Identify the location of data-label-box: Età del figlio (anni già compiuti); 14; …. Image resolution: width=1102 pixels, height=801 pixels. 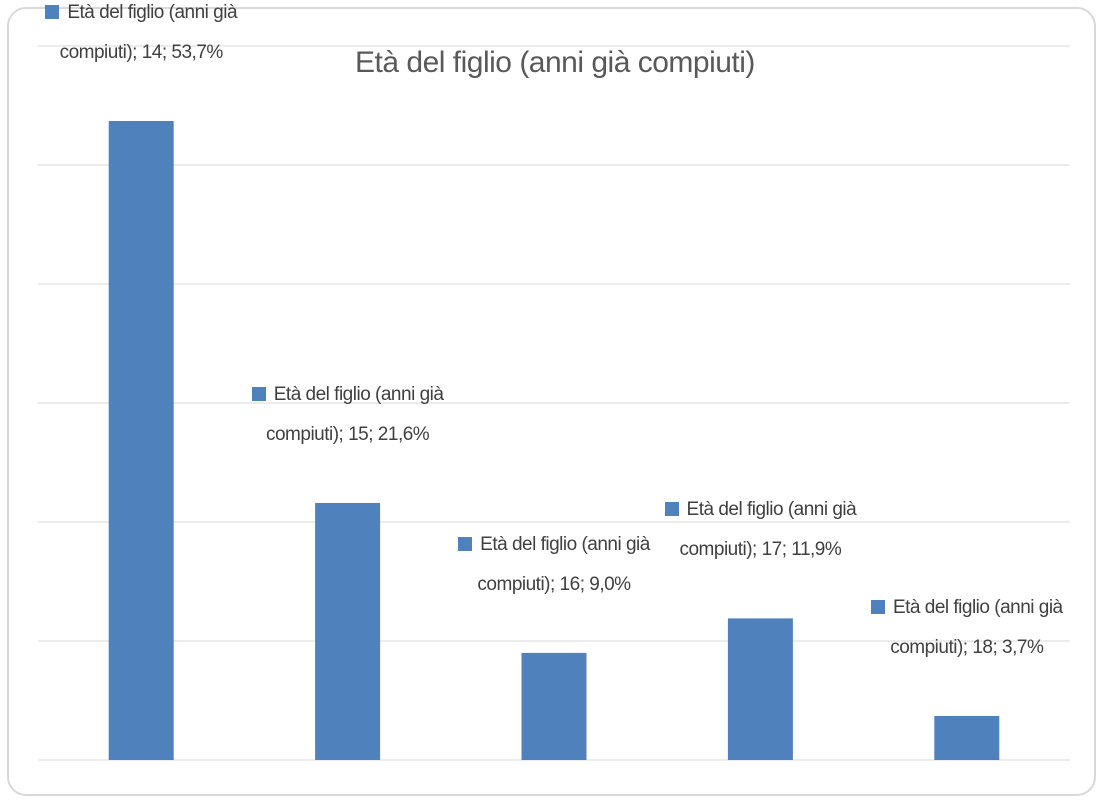
(141, 36).